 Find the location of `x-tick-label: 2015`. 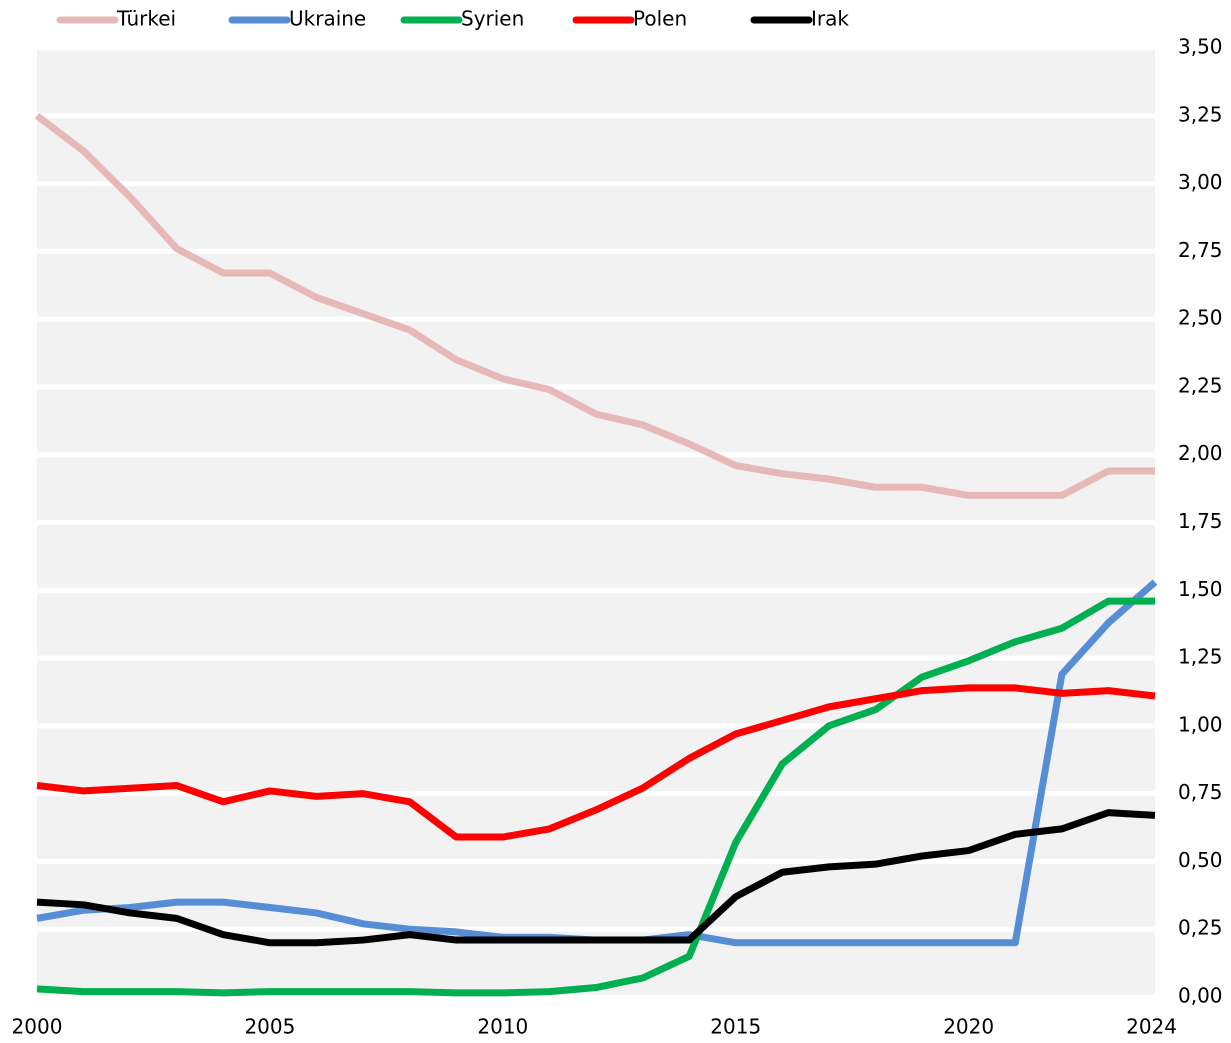

x-tick-label: 2015 is located at coordinates (735, 1027).